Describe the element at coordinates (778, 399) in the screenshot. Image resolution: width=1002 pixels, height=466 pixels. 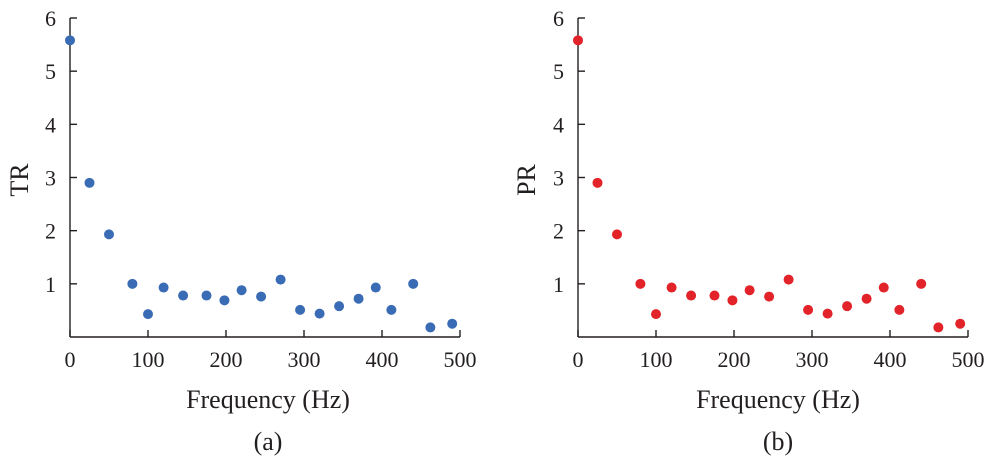
I see `panel-b-xlabel: Frequency (Hz)` at that location.